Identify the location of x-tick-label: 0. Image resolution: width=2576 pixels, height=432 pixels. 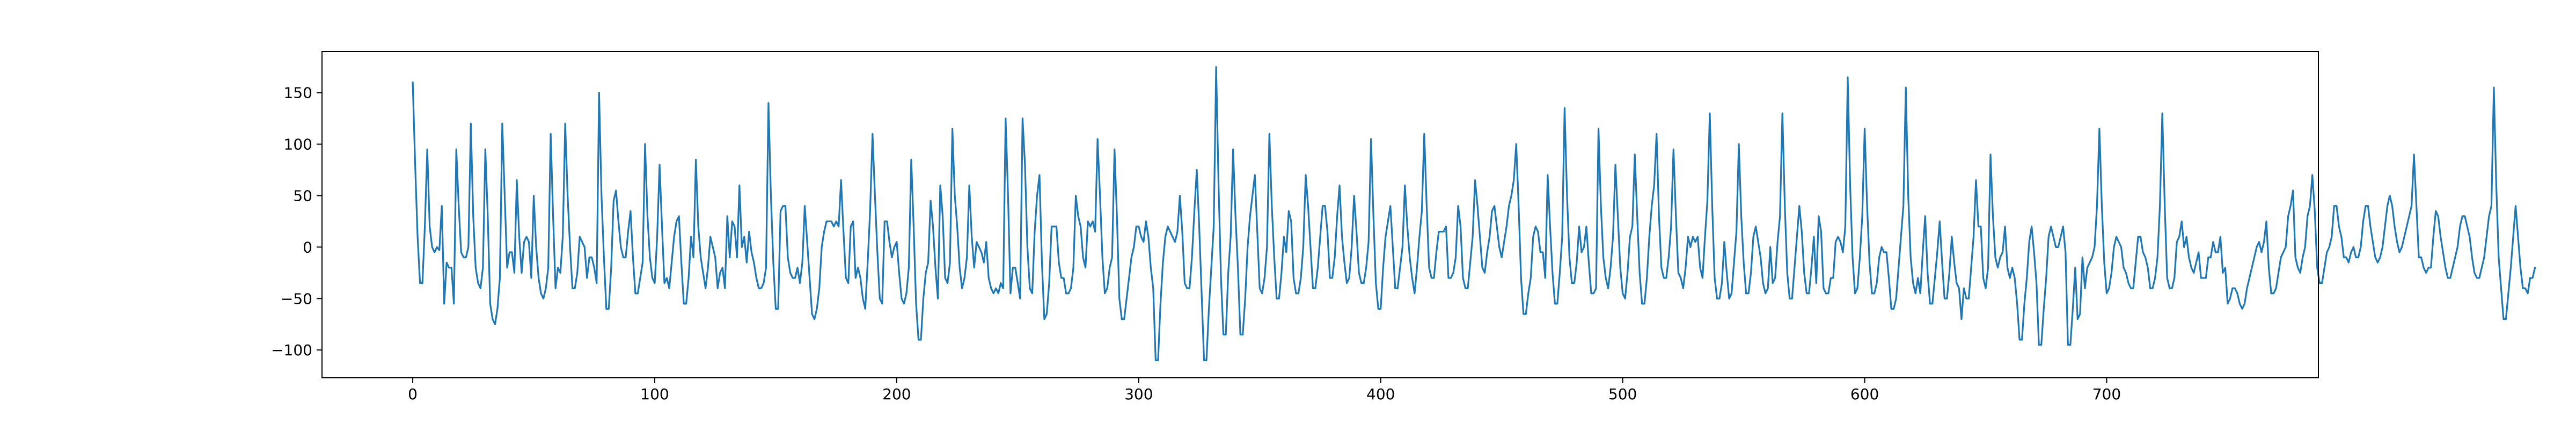
(413, 394).